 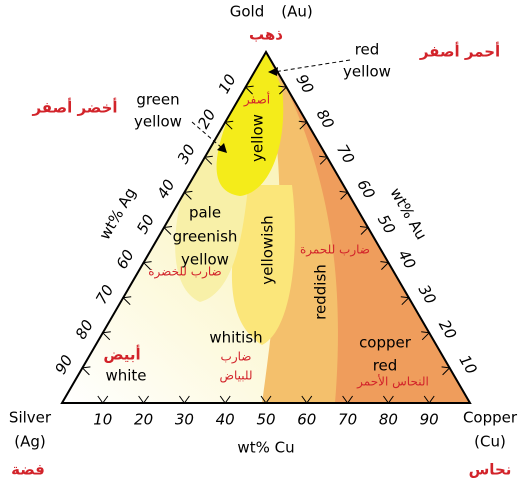 I want to click on region-label: greenish, so click(x=205, y=237).